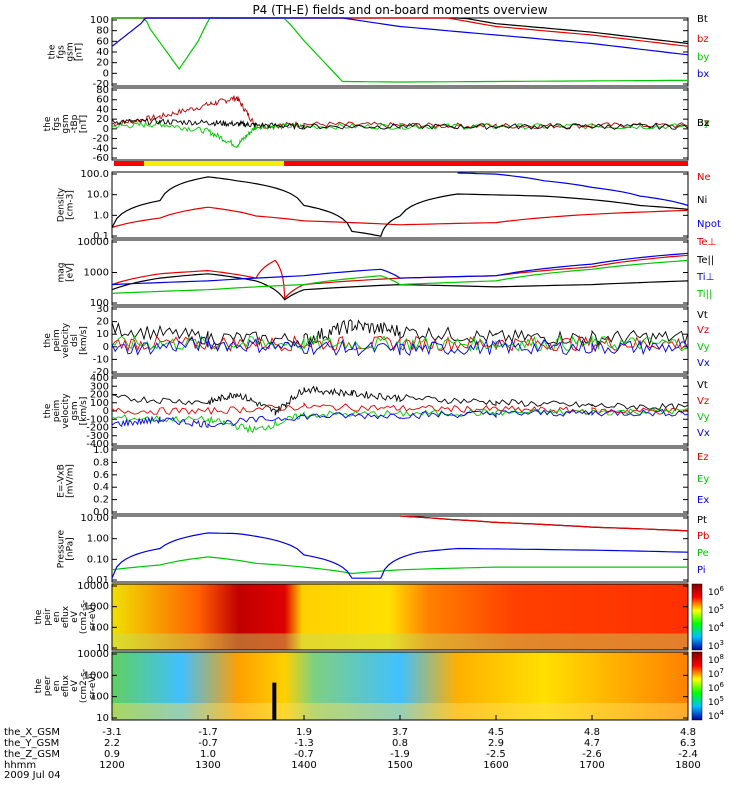  Describe the element at coordinates (99, 386) in the screenshot. I see `y-tick-label: 300` at that location.